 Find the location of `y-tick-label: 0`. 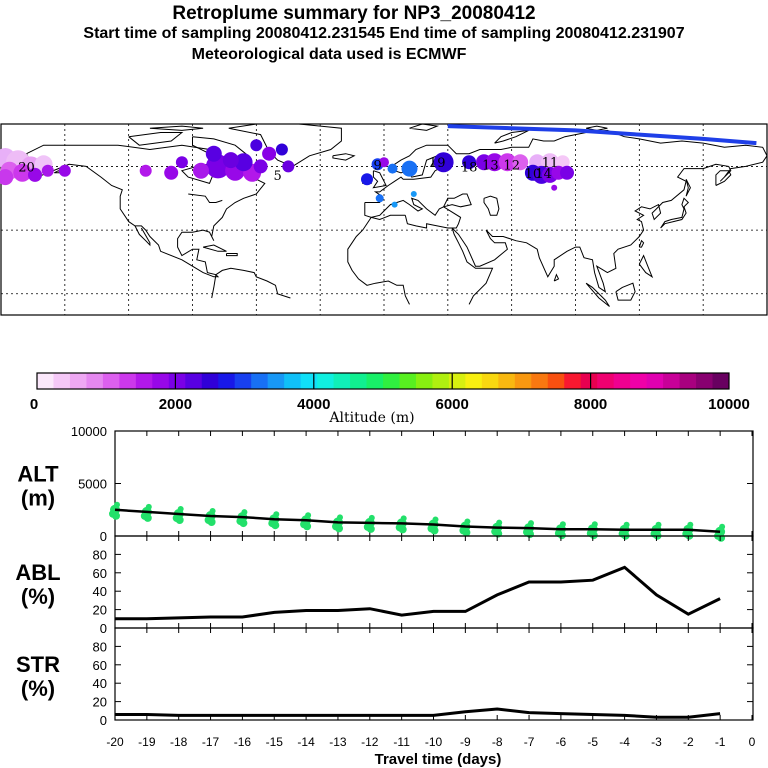

y-tick-label: 0 is located at coordinates (103, 720).